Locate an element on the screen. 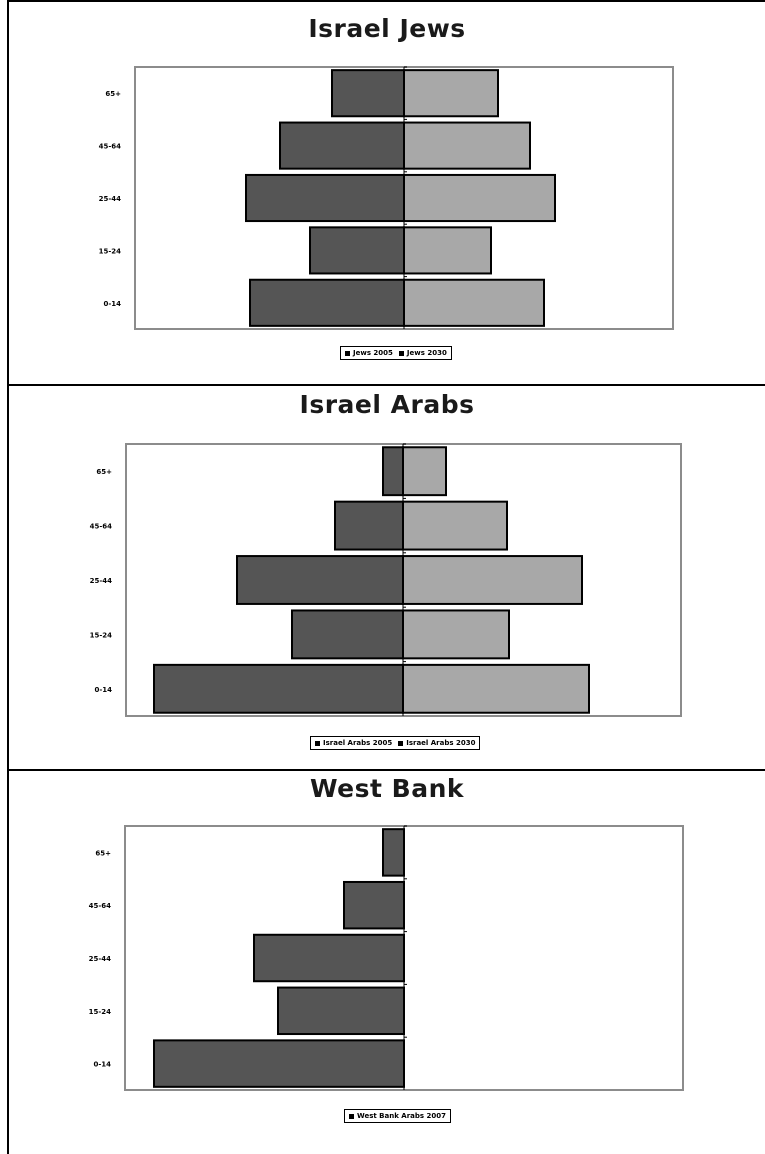  legend-label: Israel Arabs 2005 is located at coordinates (358, 743).